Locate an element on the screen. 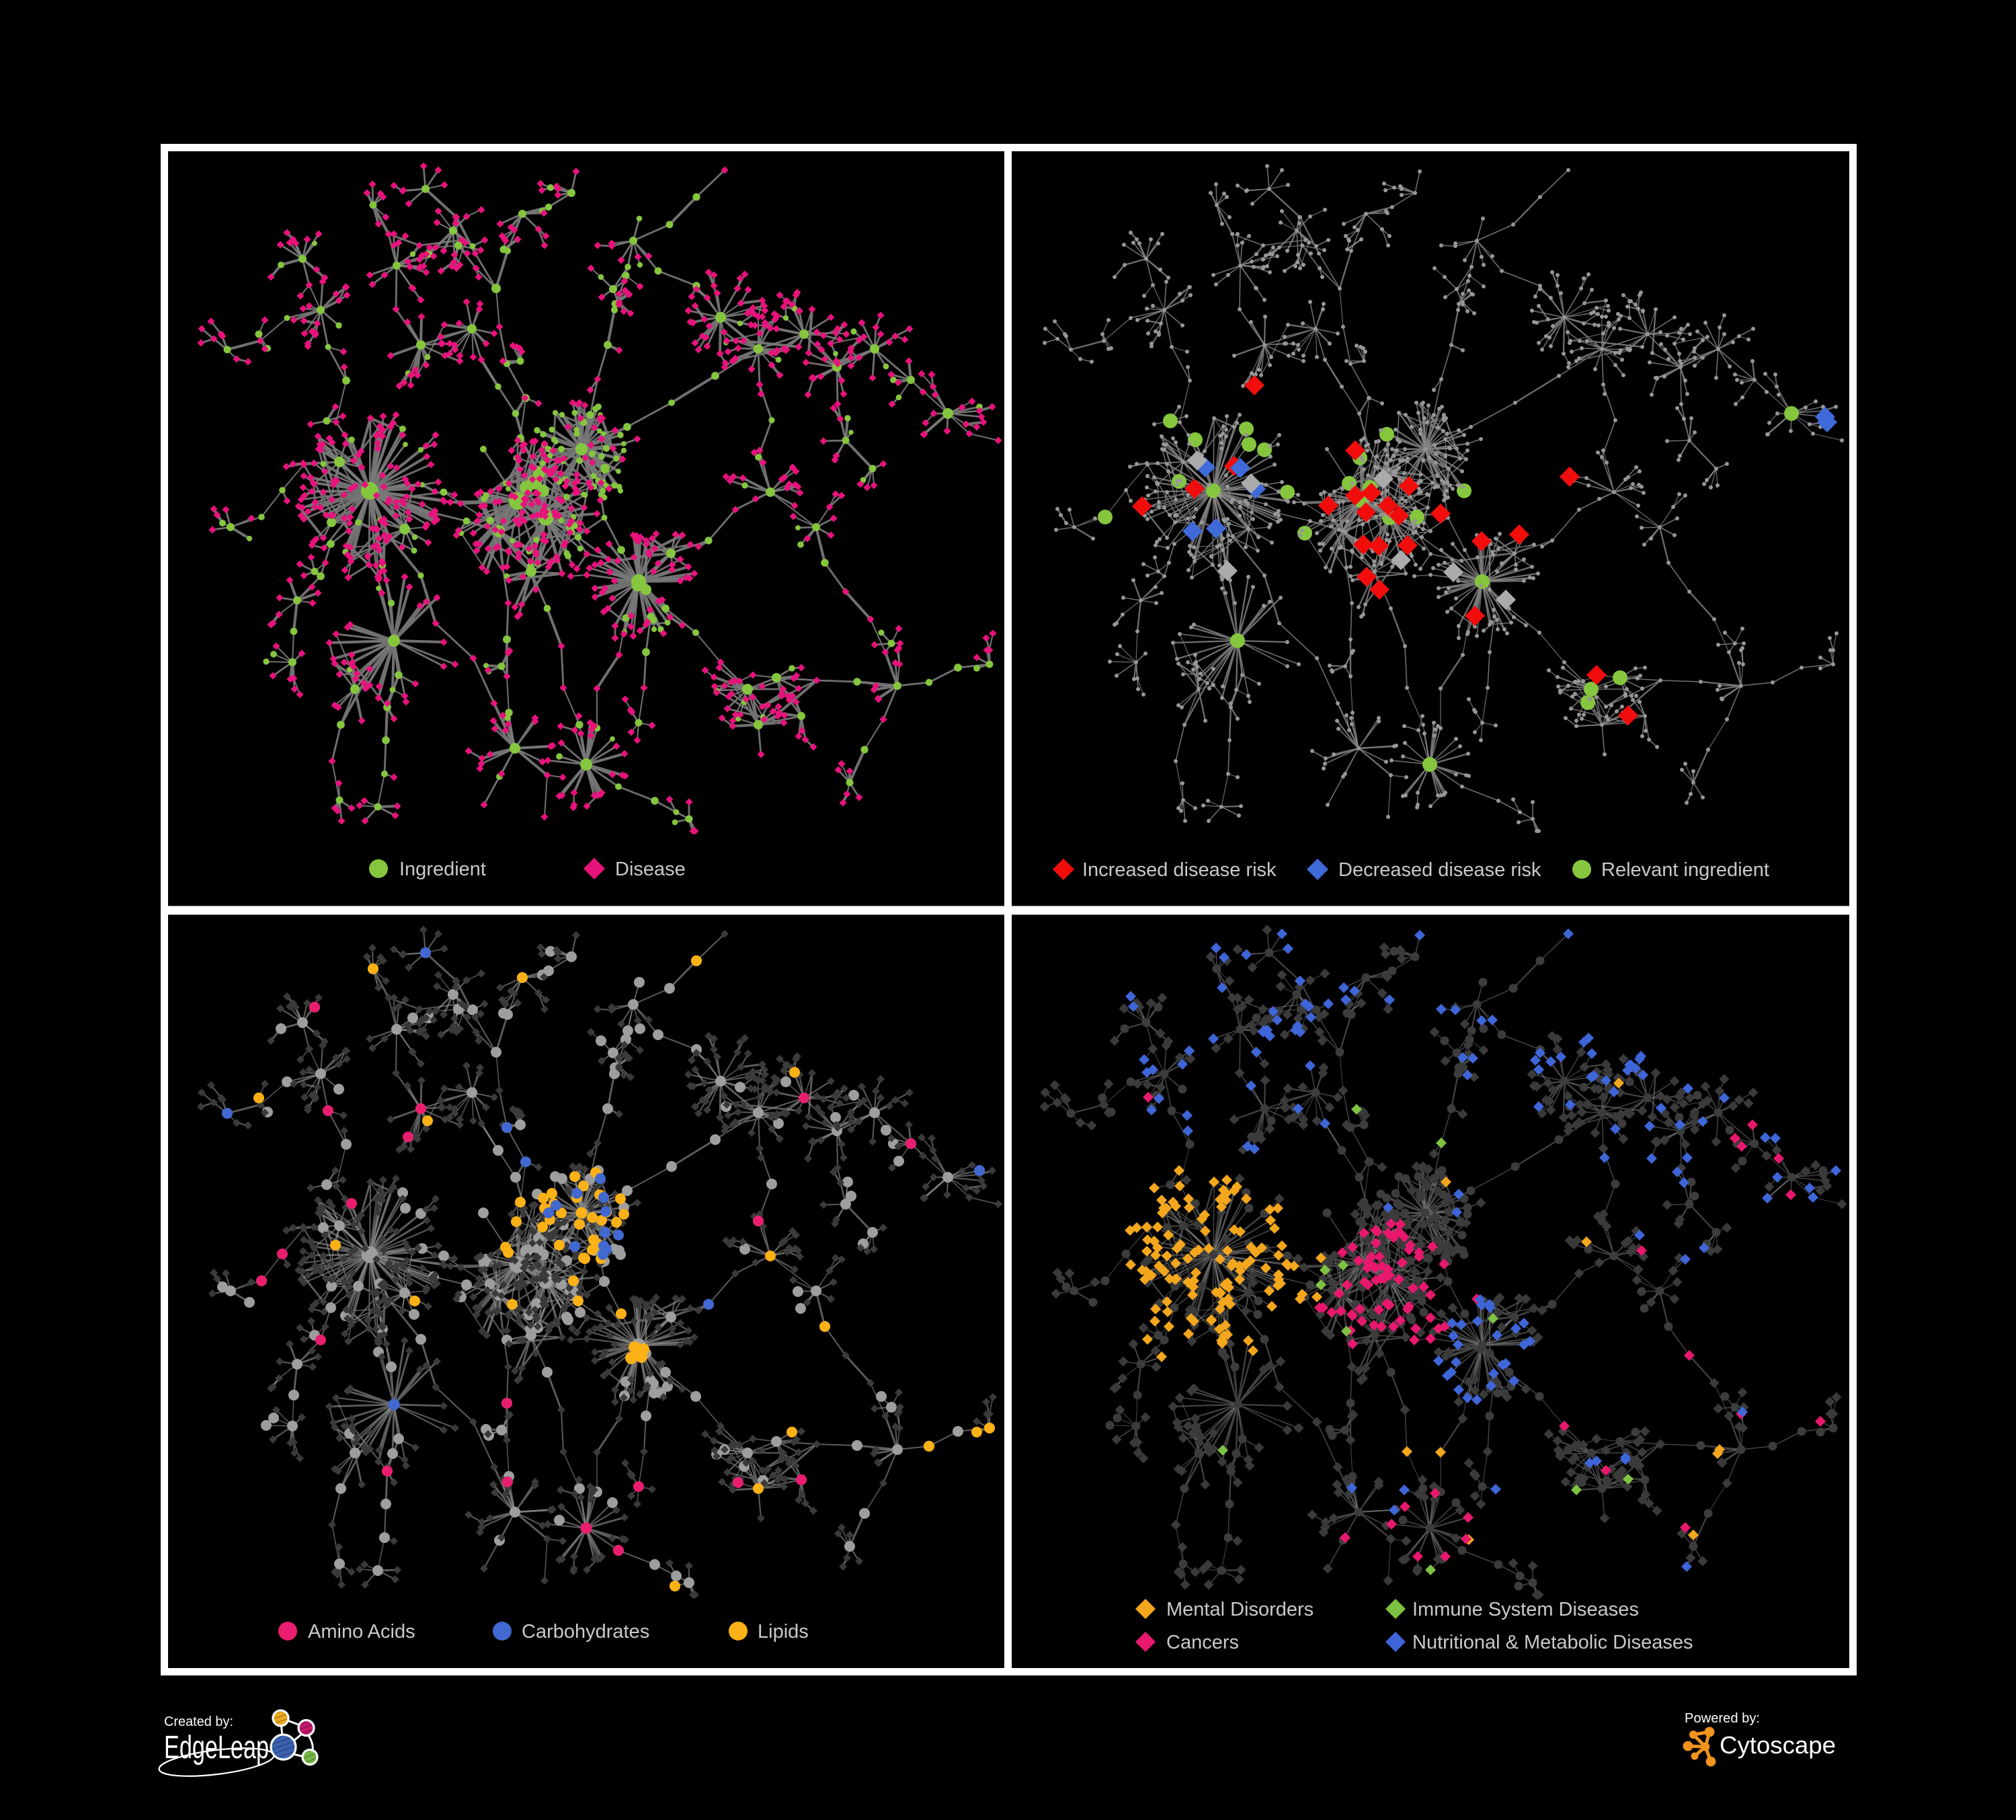  svg-text: Increased disease risk is located at coordinates (1179, 870).